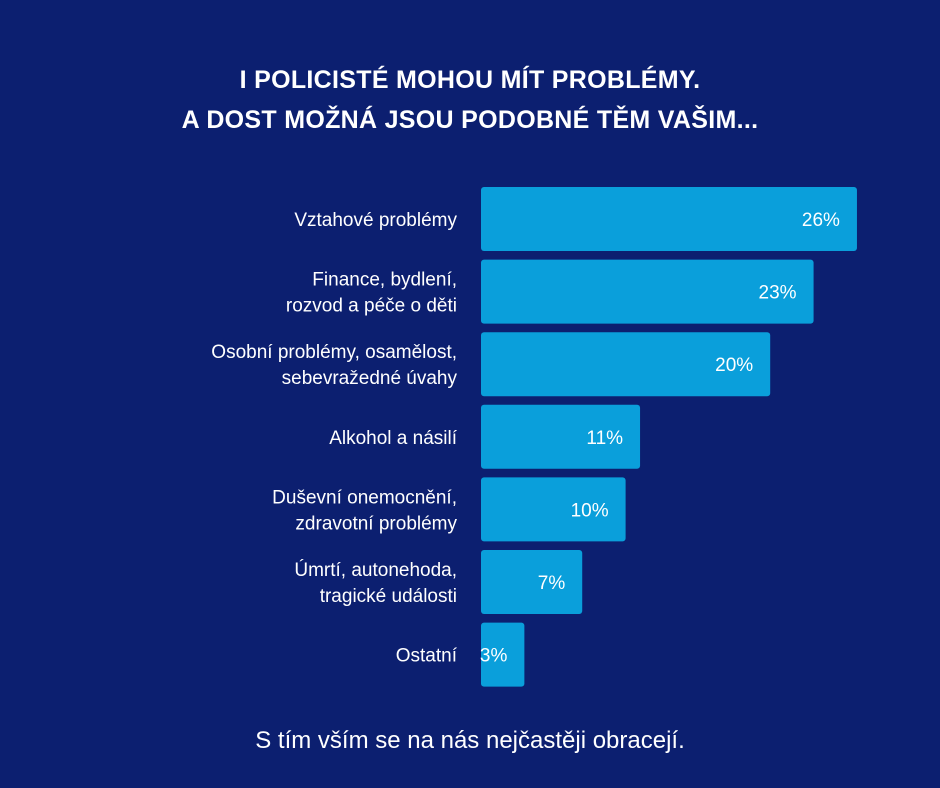 The height and width of the screenshot is (788, 940). Describe the element at coordinates (821, 220) in the screenshot. I see `value-label-1: 26%` at that location.